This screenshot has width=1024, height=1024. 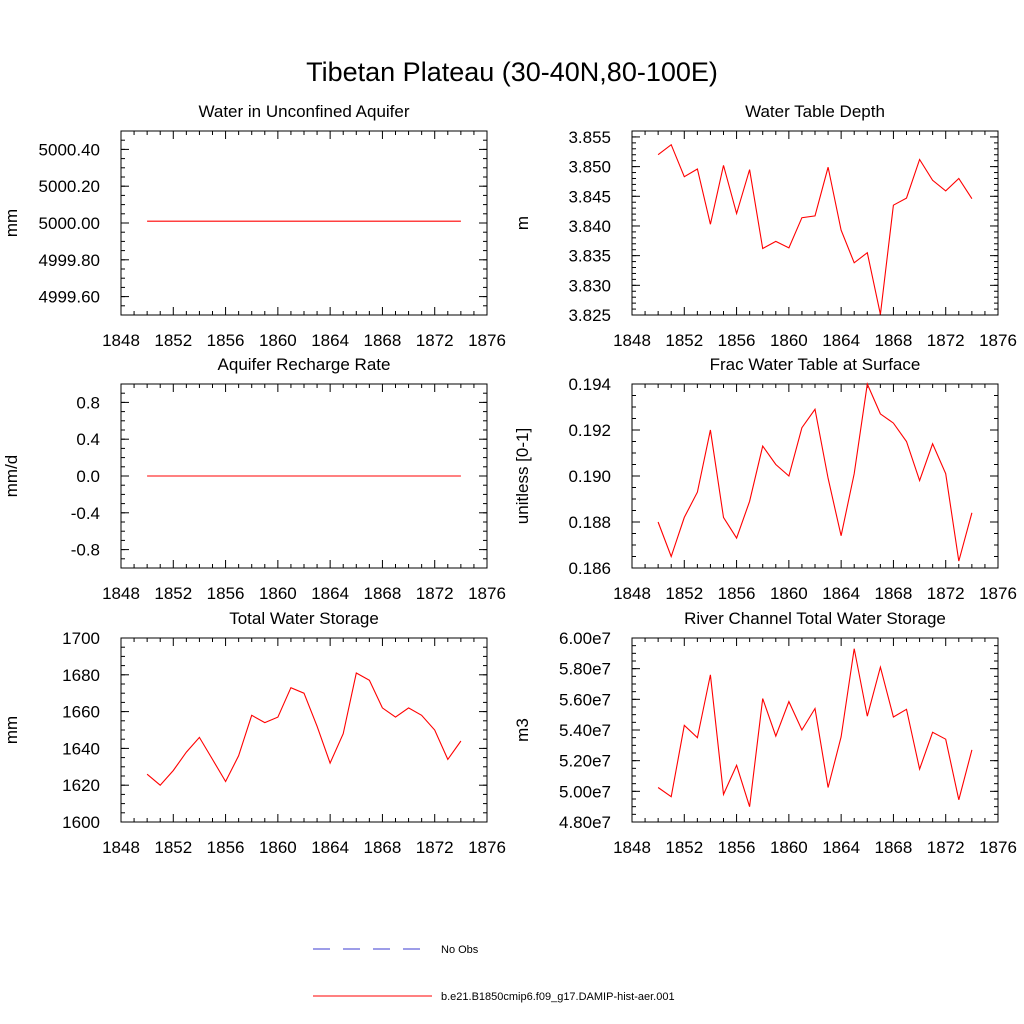 What do you see at coordinates (69, 186) in the screenshot?
I see `y-tick-label: 5000.20` at bounding box center [69, 186].